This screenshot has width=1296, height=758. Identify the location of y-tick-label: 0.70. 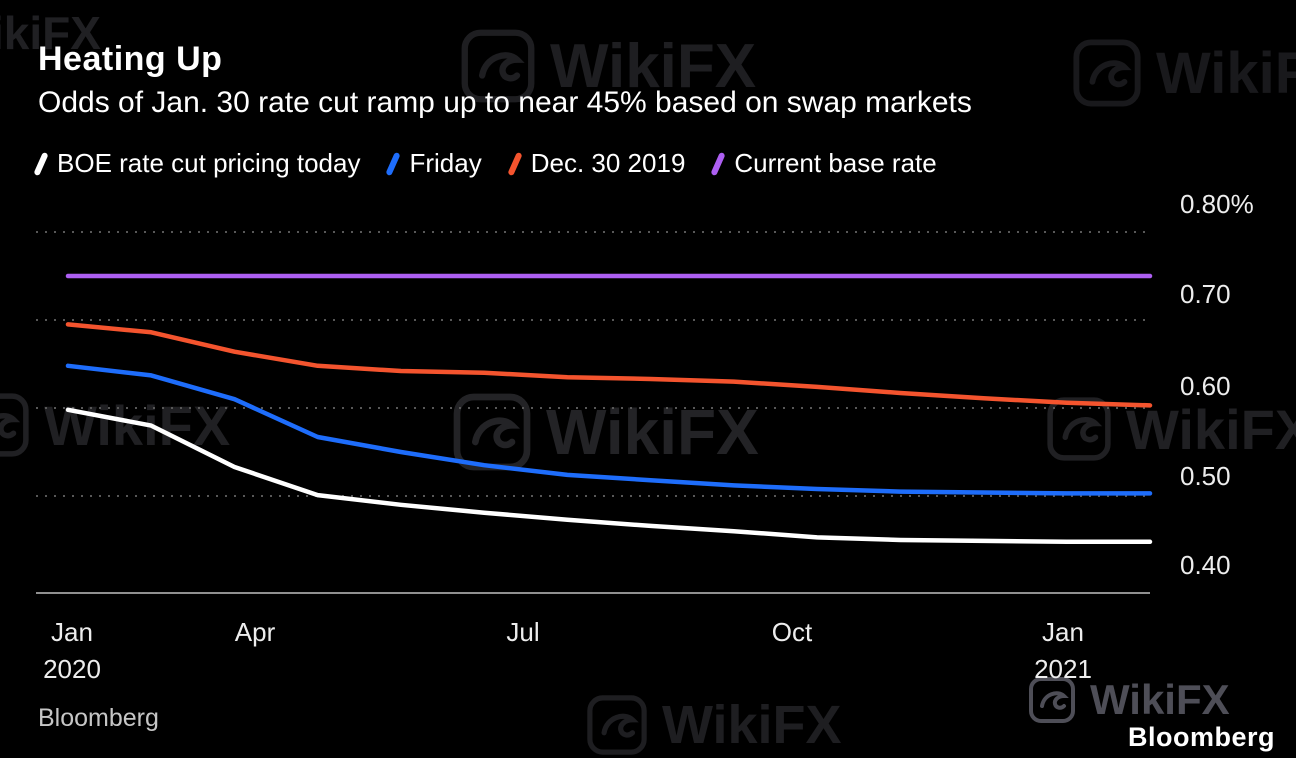
(1205, 294).